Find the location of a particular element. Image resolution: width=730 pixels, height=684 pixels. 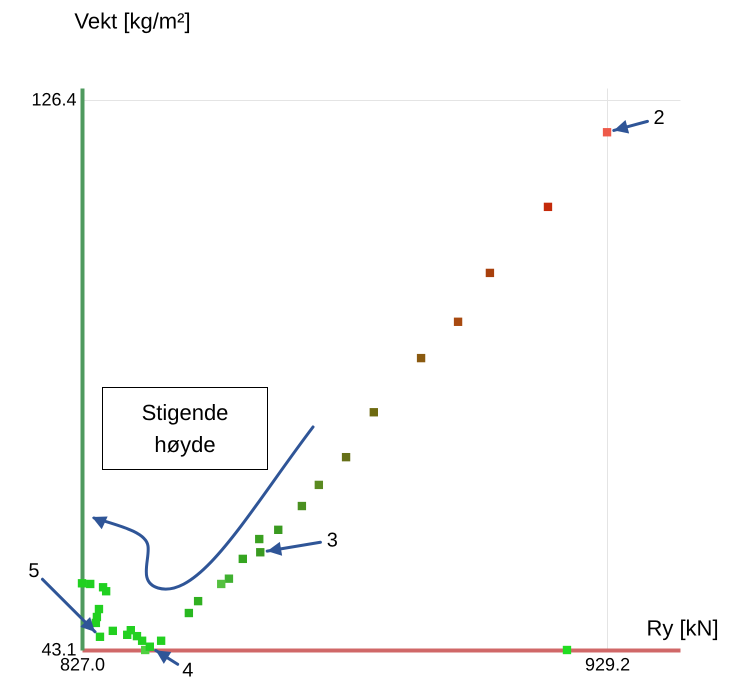

annotation: 5 is located at coordinates (34, 571).